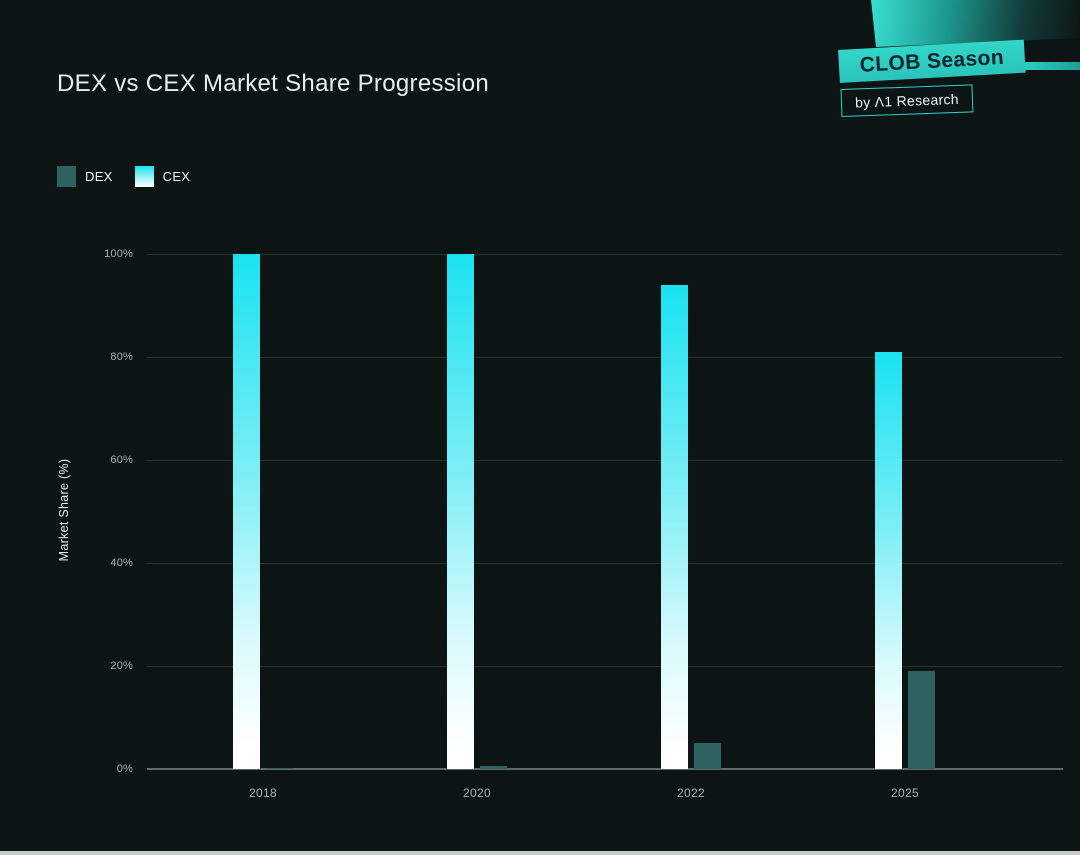 This screenshot has width=1080, height=855. Describe the element at coordinates (279, 768) in the screenshot. I see `bar-dex-2018` at that location.